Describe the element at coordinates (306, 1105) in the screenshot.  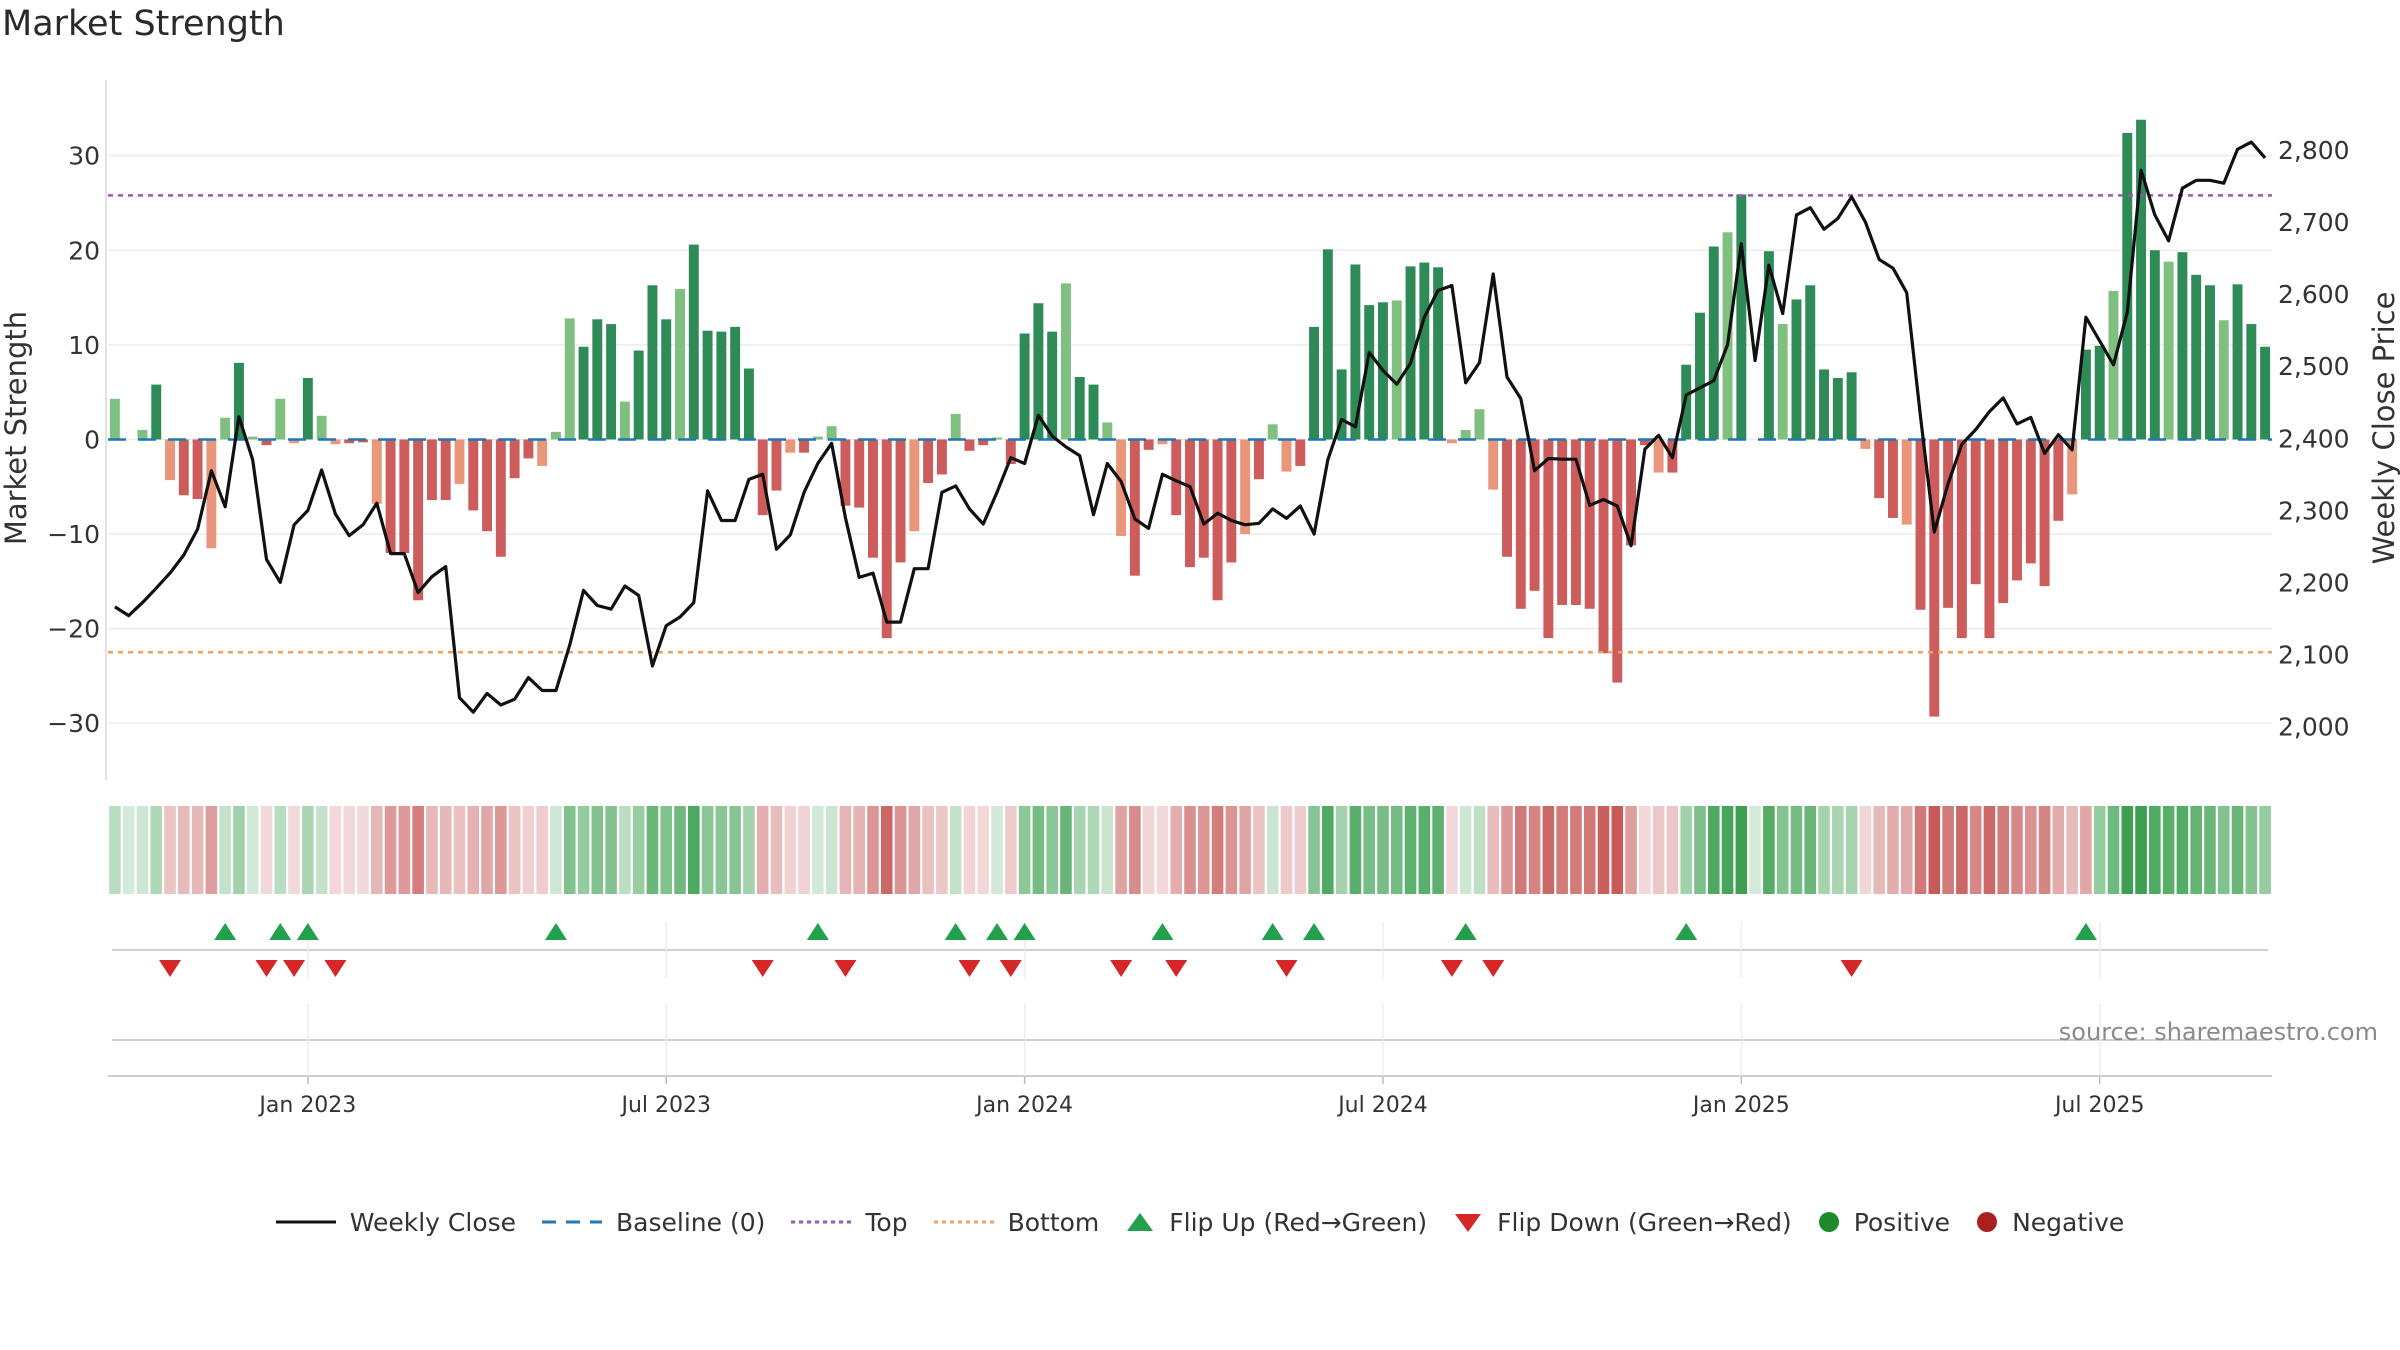
I see `x-tick-label: Jan 2023` at that location.